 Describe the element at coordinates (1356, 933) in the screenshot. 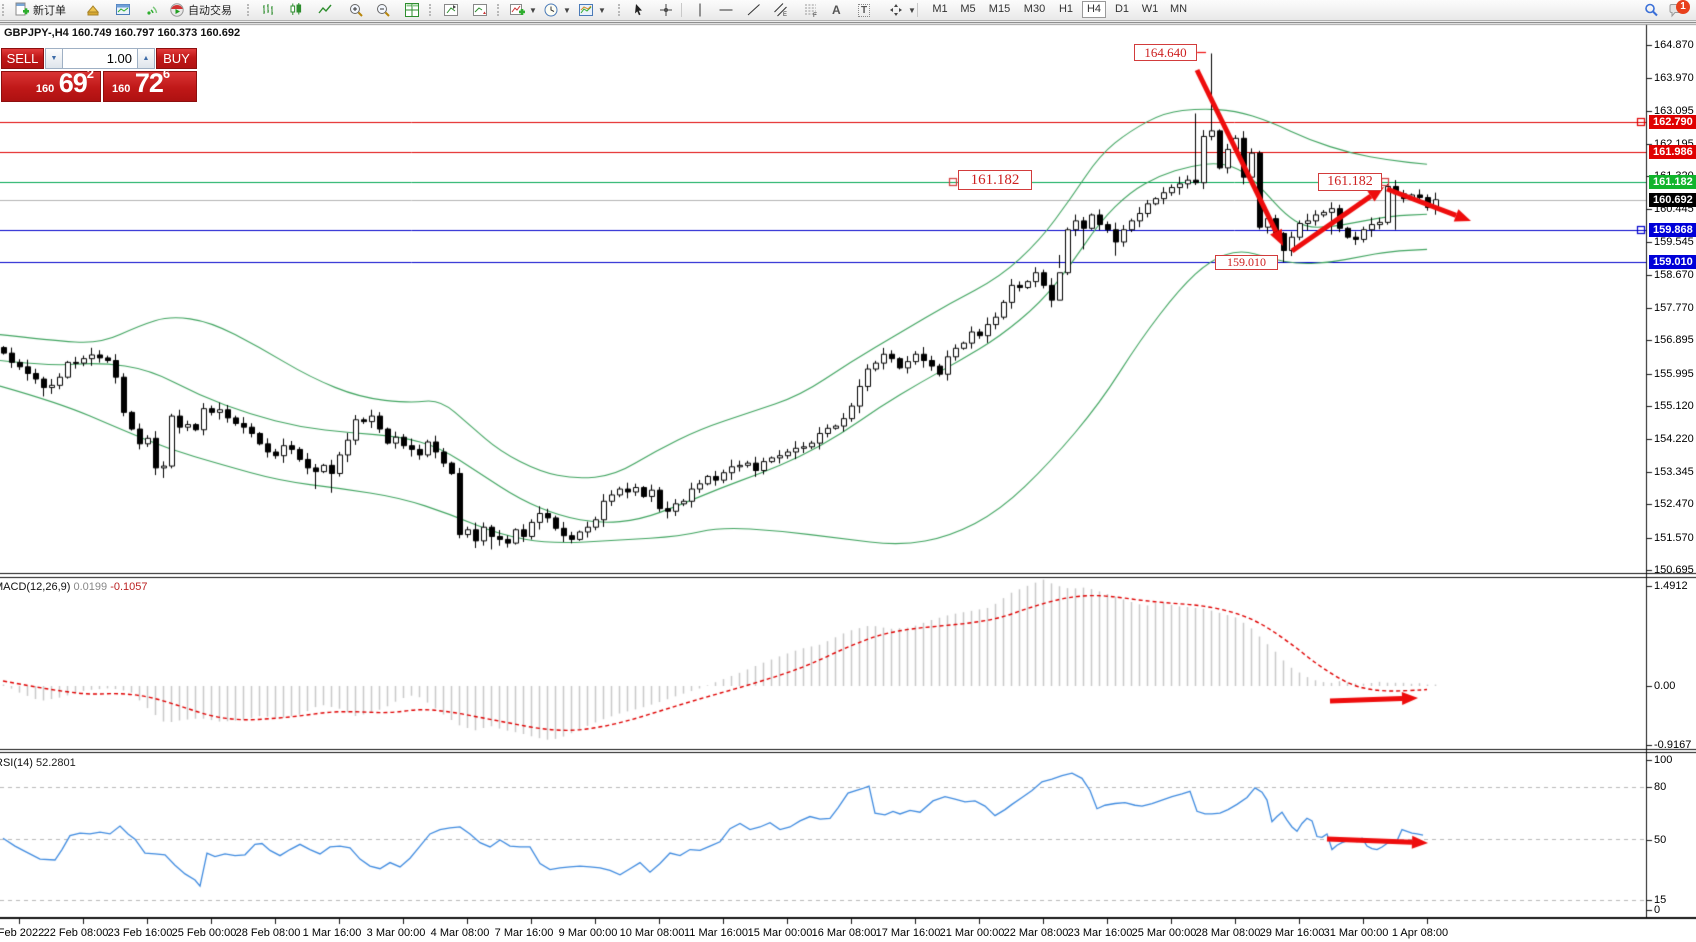

I see `time-axis-label: 31 Mar 00:00` at that location.